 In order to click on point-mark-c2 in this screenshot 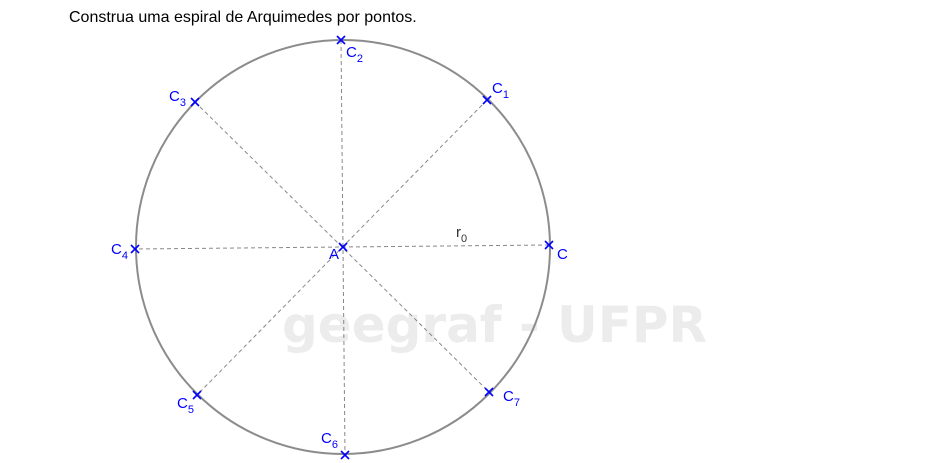, I will do `click(341, 40)`.